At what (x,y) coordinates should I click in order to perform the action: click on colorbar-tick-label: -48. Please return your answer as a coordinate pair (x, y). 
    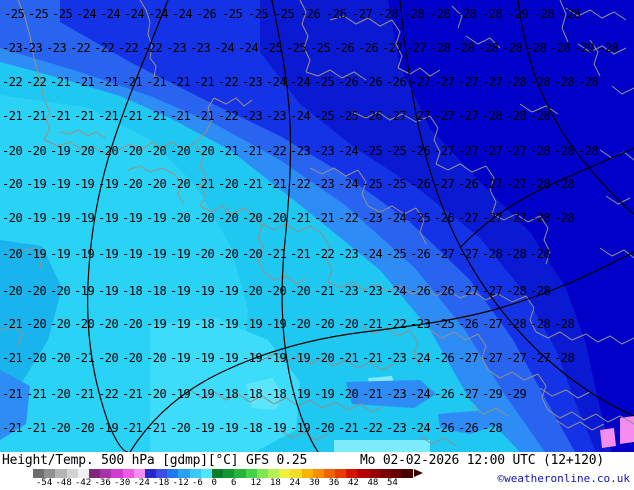
    Looking at the image, I should click on (63, 483).